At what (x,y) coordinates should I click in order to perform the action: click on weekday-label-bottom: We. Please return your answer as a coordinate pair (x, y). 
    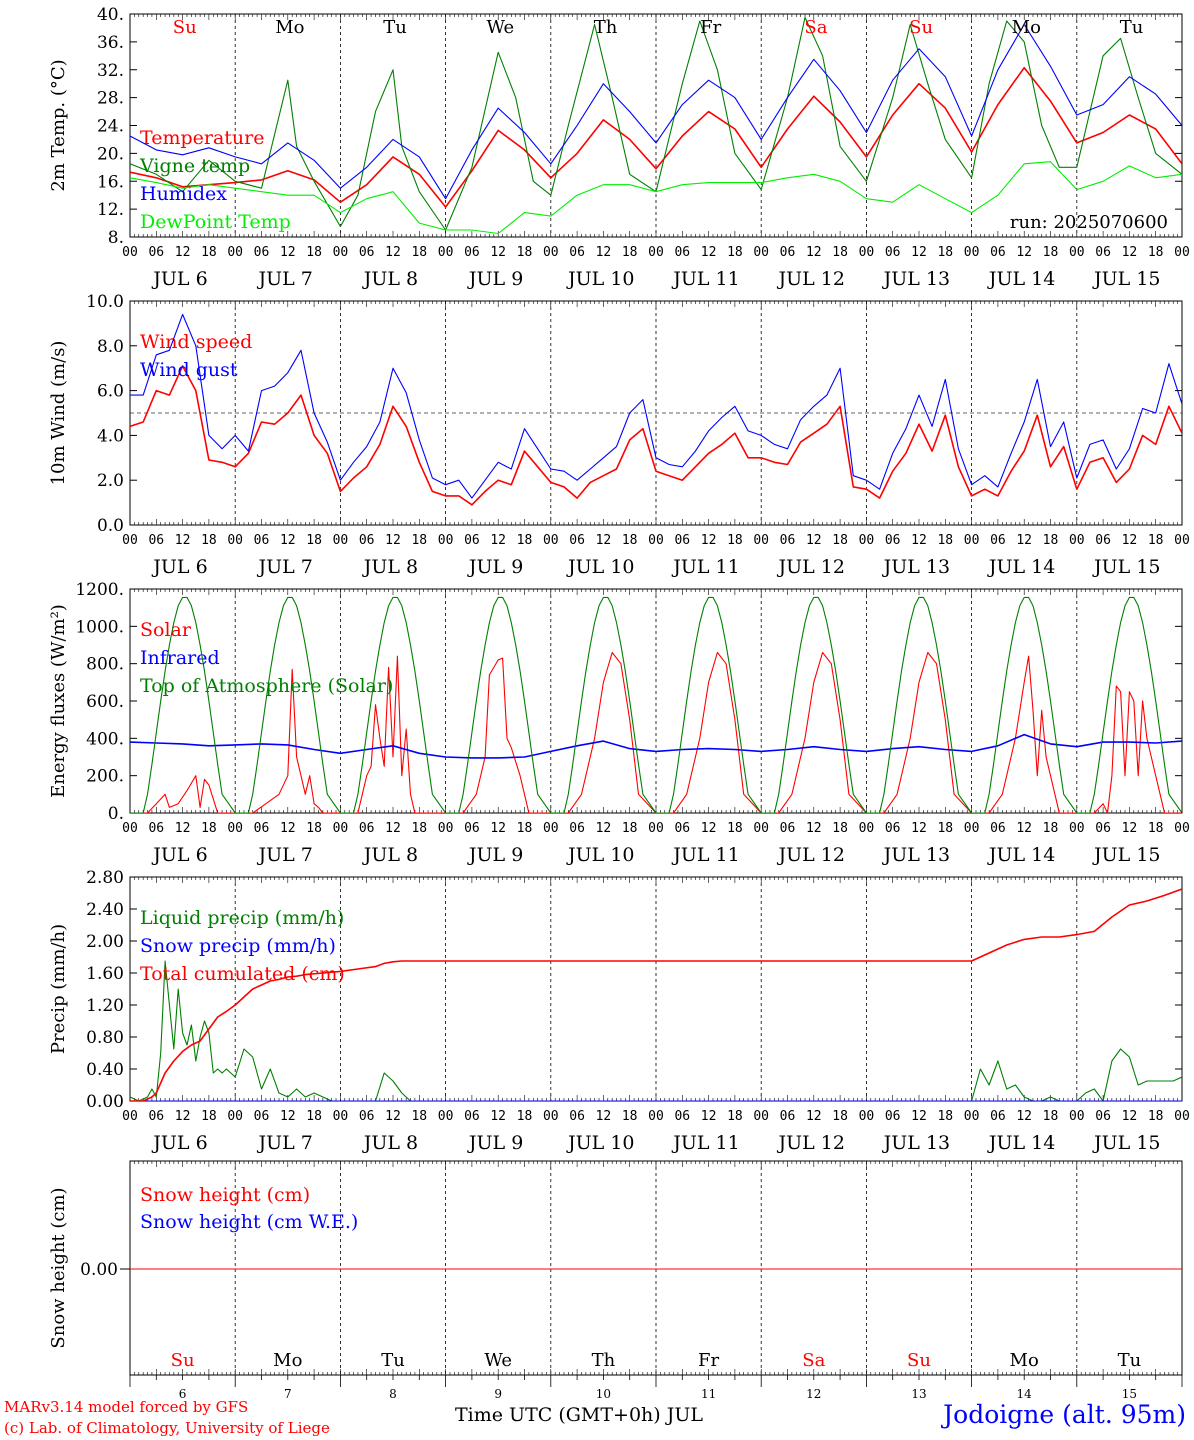
    Looking at the image, I should click on (498, 1360).